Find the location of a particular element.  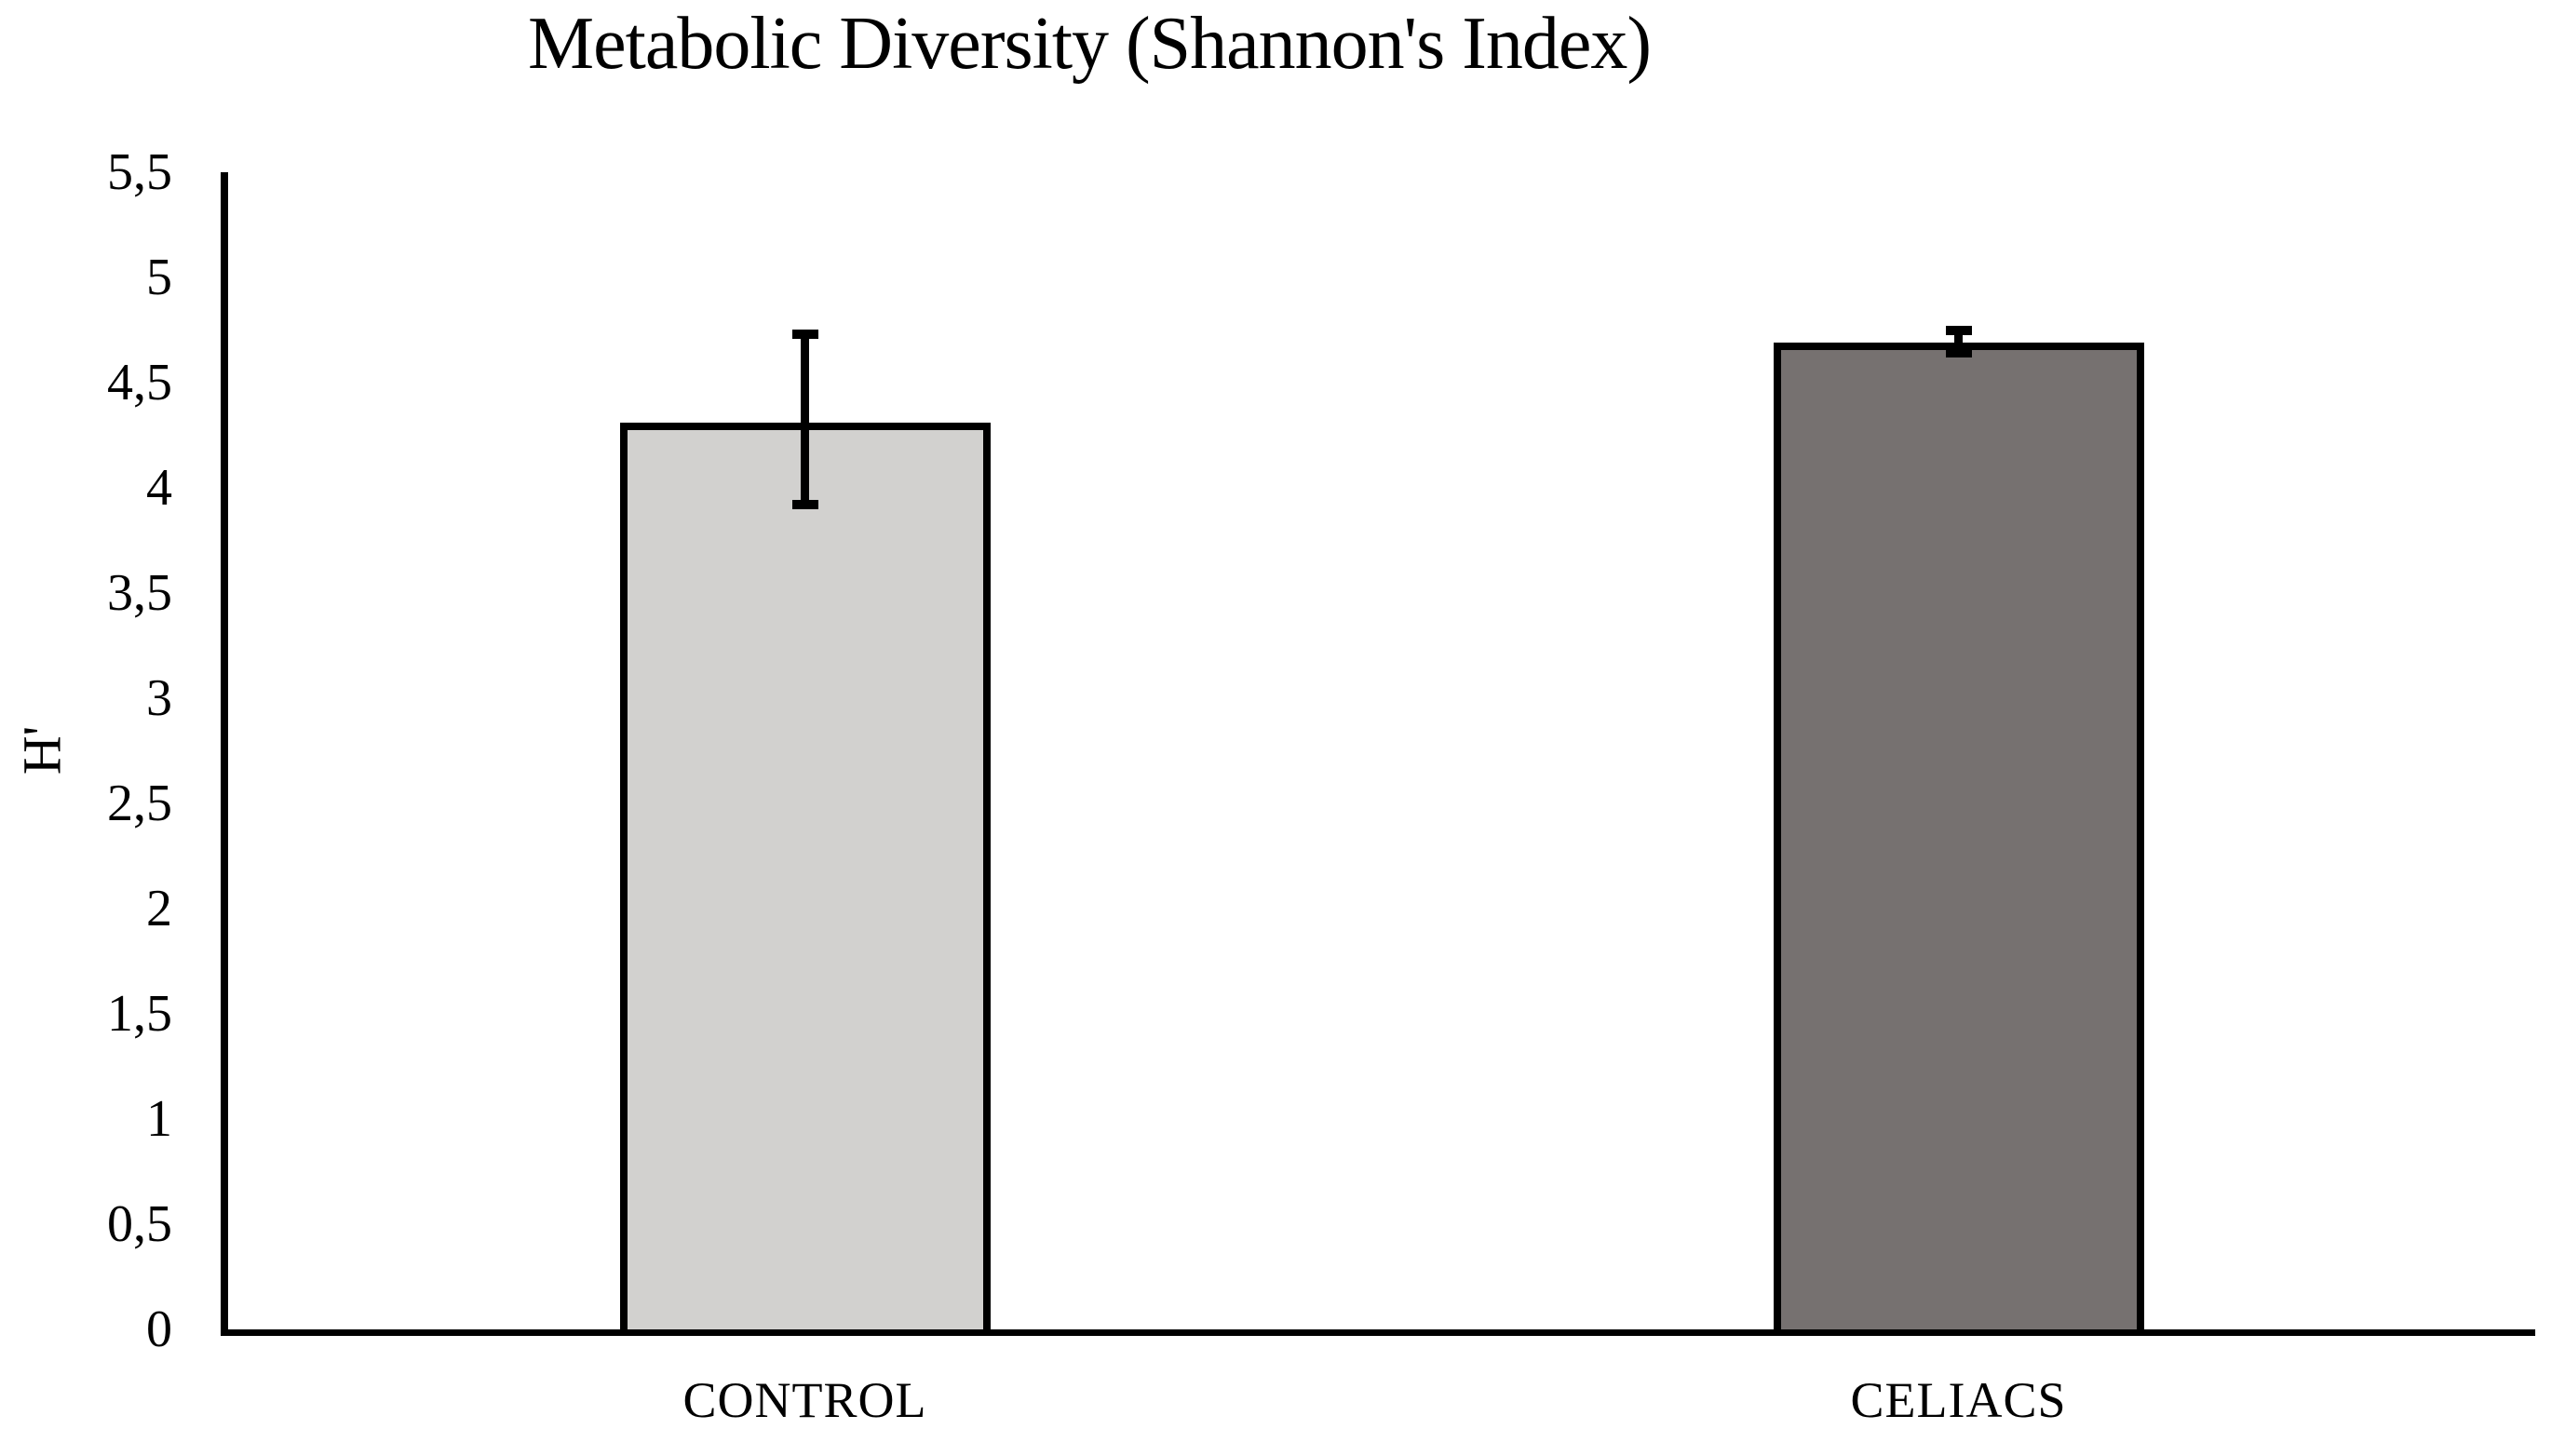

y-axis-label: H' is located at coordinates (42, 750).